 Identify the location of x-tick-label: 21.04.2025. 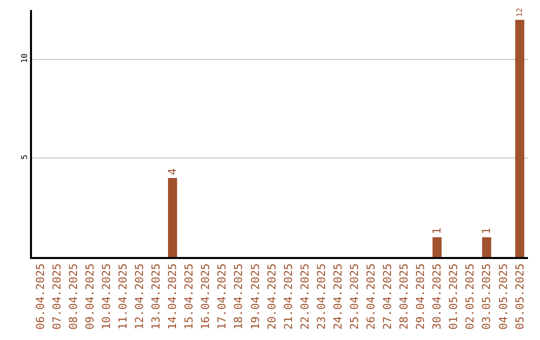
(288, 296).